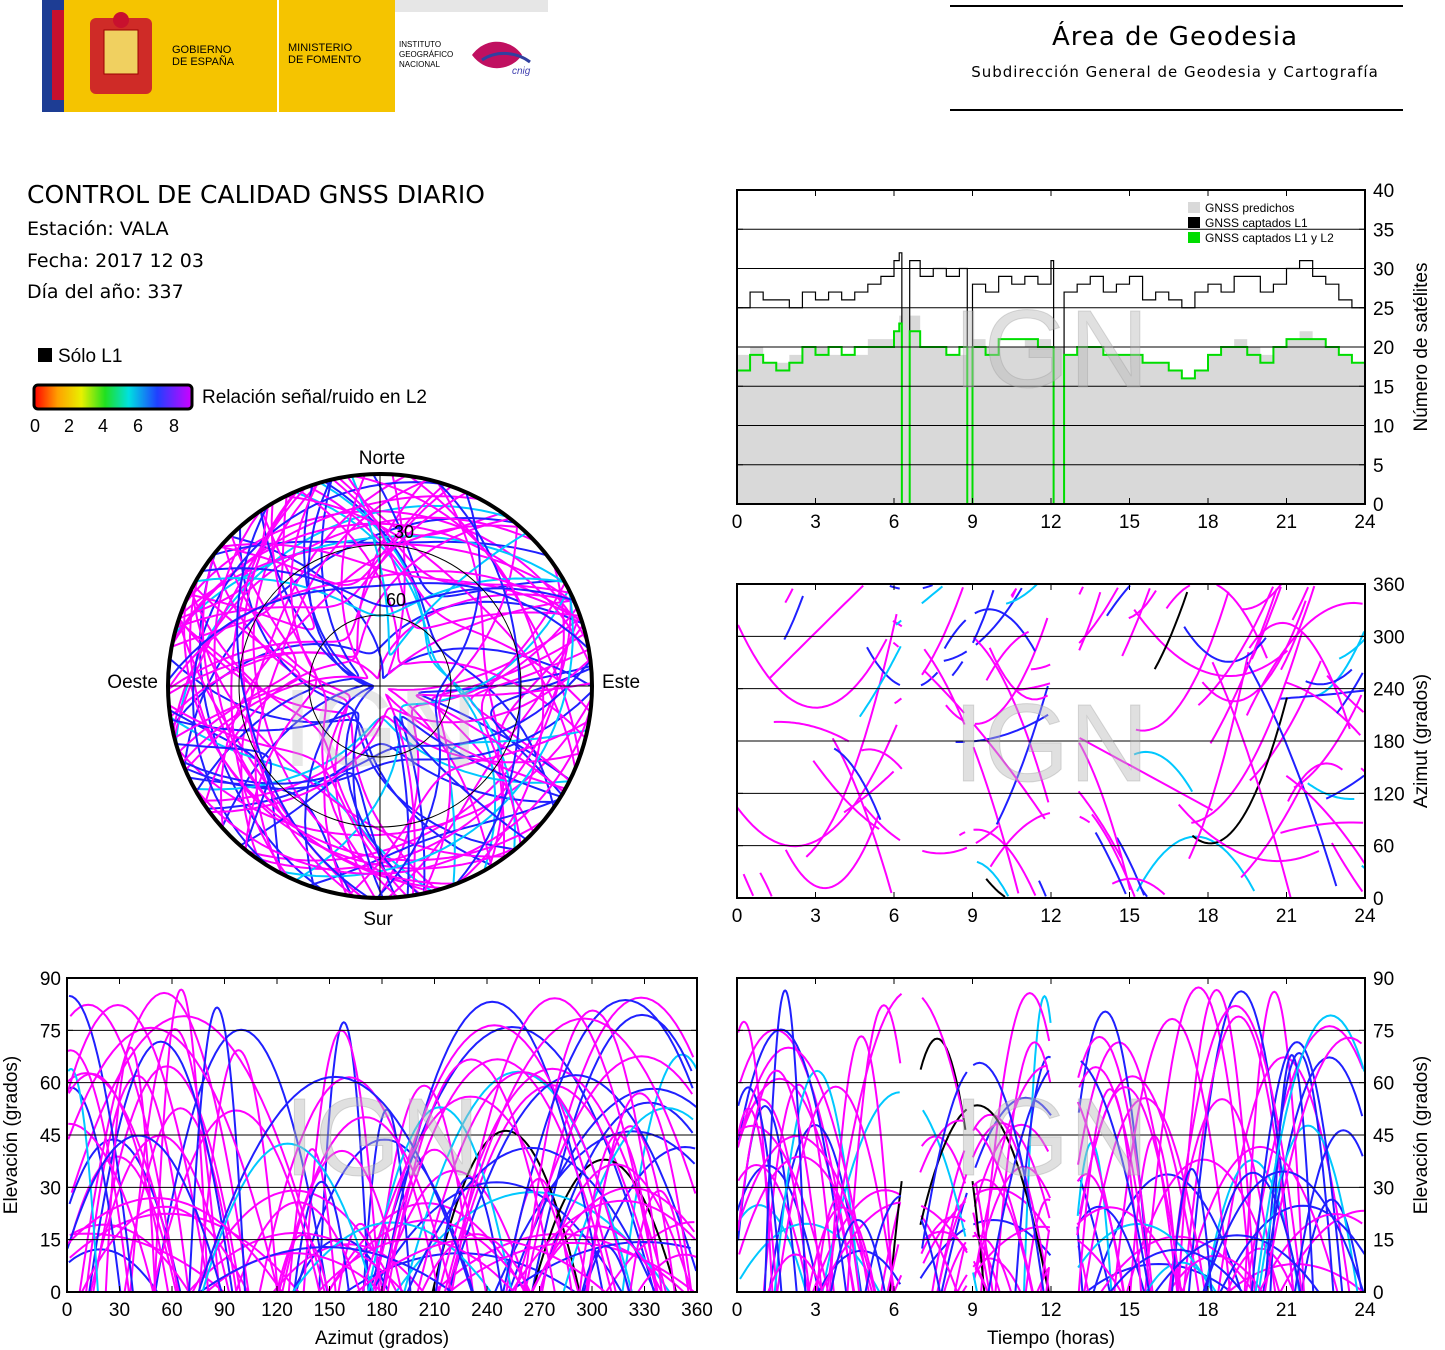 This screenshot has width=1445, height=1350. Describe the element at coordinates (115, 261) in the screenshot. I see `date-text: Fecha: 2017 12 03` at that location.